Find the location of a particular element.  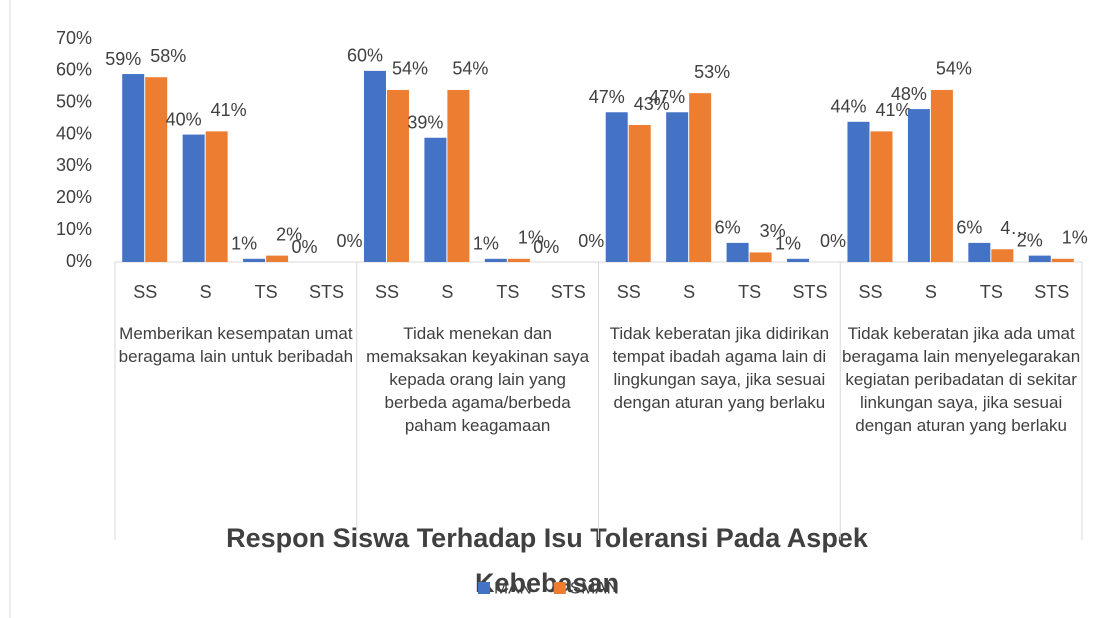

value-label: 53% is located at coordinates (712, 72).